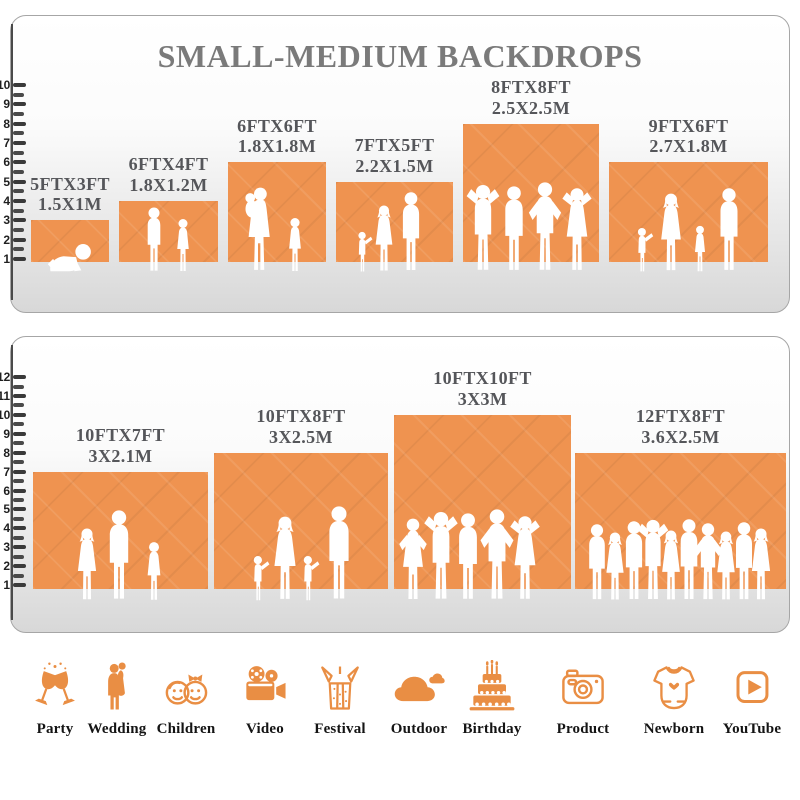 The height and width of the screenshot is (800, 800). What do you see at coordinates (394, 221) in the screenshot?
I see `backdrop-bar-7ftx5ft` at bounding box center [394, 221].